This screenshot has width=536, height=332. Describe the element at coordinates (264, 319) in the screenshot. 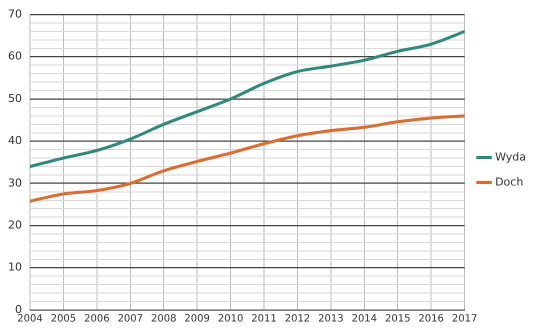

I see `x-tick-label: 2011` at that location.